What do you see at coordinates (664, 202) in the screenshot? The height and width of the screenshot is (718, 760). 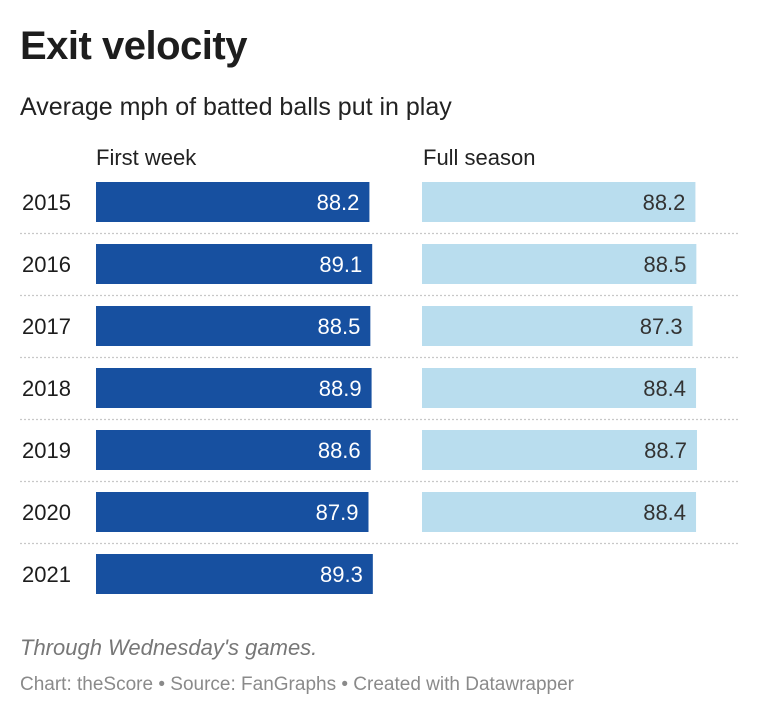 I see `value-label-full-season: 88.2` at bounding box center [664, 202].